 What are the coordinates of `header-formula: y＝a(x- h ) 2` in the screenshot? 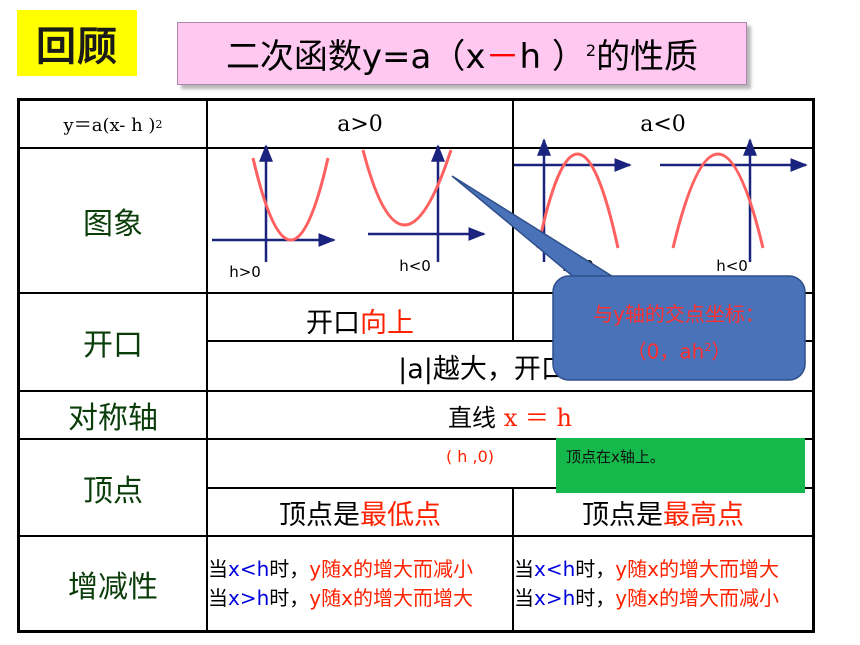 It's located at (113, 124).